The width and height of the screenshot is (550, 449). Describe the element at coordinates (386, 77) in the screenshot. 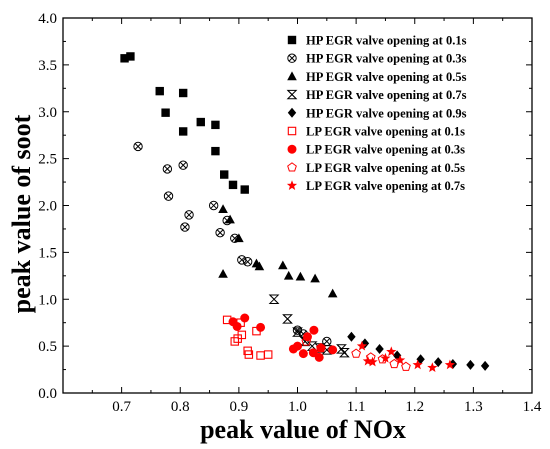

I see `legend-label: HP EGR valve opening at 0.5s` at that location.